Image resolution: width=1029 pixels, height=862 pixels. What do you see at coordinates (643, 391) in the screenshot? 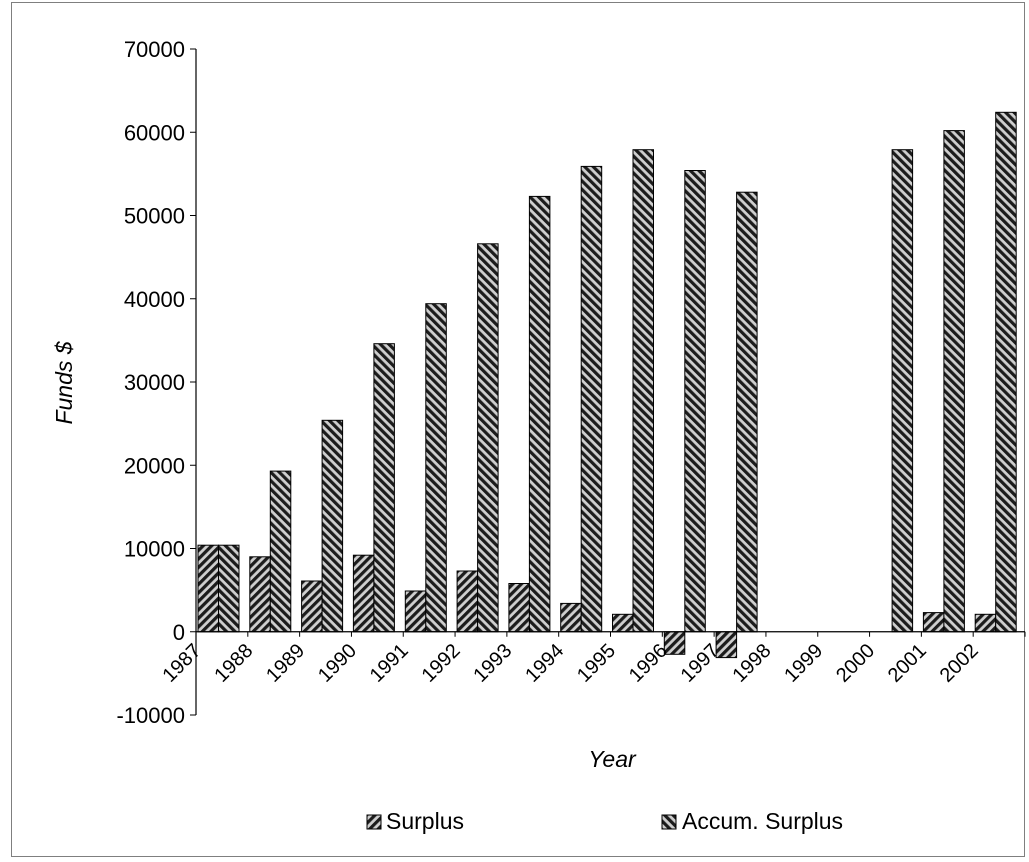
I see `bar-accum-surplus-1995` at bounding box center [643, 391].